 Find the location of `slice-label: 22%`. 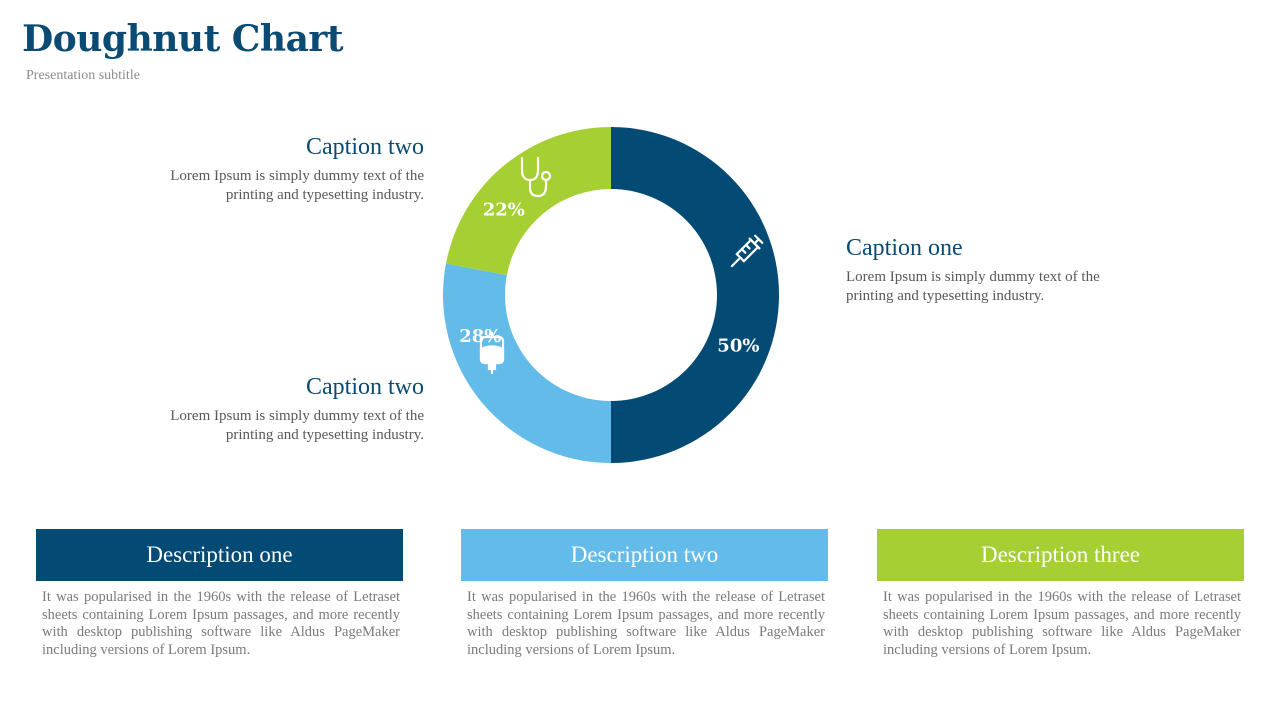

slice-label: 22% is located at coordinates (504, 210).